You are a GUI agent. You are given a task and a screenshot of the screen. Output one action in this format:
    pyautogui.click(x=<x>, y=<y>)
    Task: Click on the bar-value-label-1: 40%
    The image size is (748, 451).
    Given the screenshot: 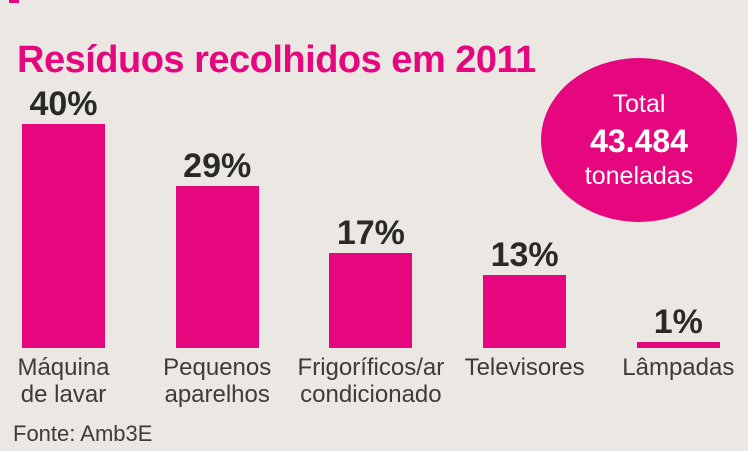 What is the action you would take?
    pyautogui.click(x=63, y=104)
    